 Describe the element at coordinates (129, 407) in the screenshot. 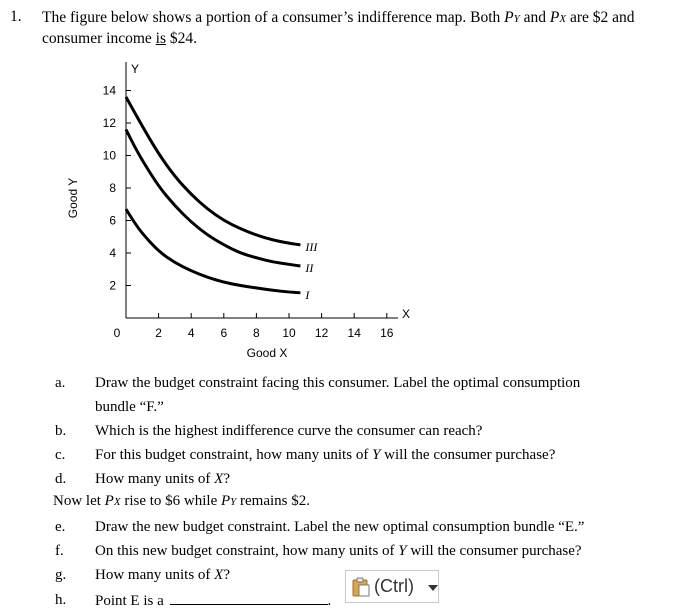

I see `item-a-line2: bundle “F.”` at that location.